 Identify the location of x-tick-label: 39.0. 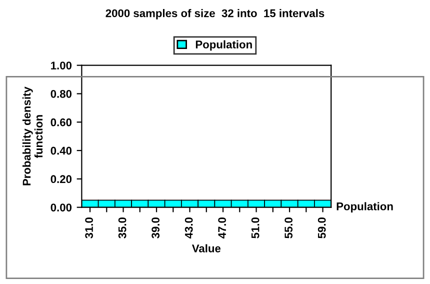
(156, 227).